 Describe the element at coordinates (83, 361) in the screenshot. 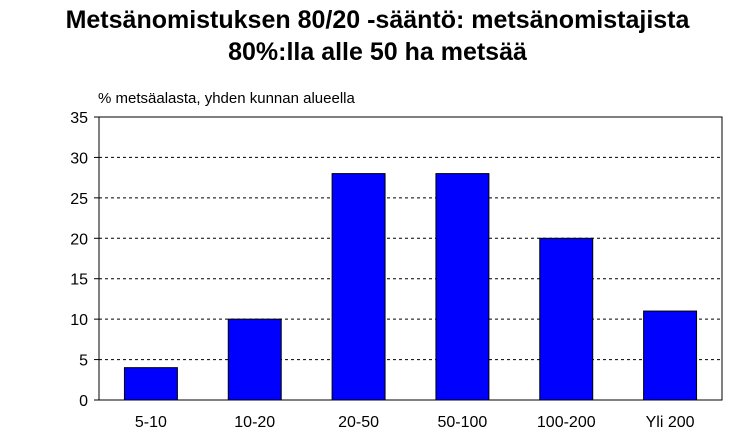

I see `y-tick-label: 5` at that location.